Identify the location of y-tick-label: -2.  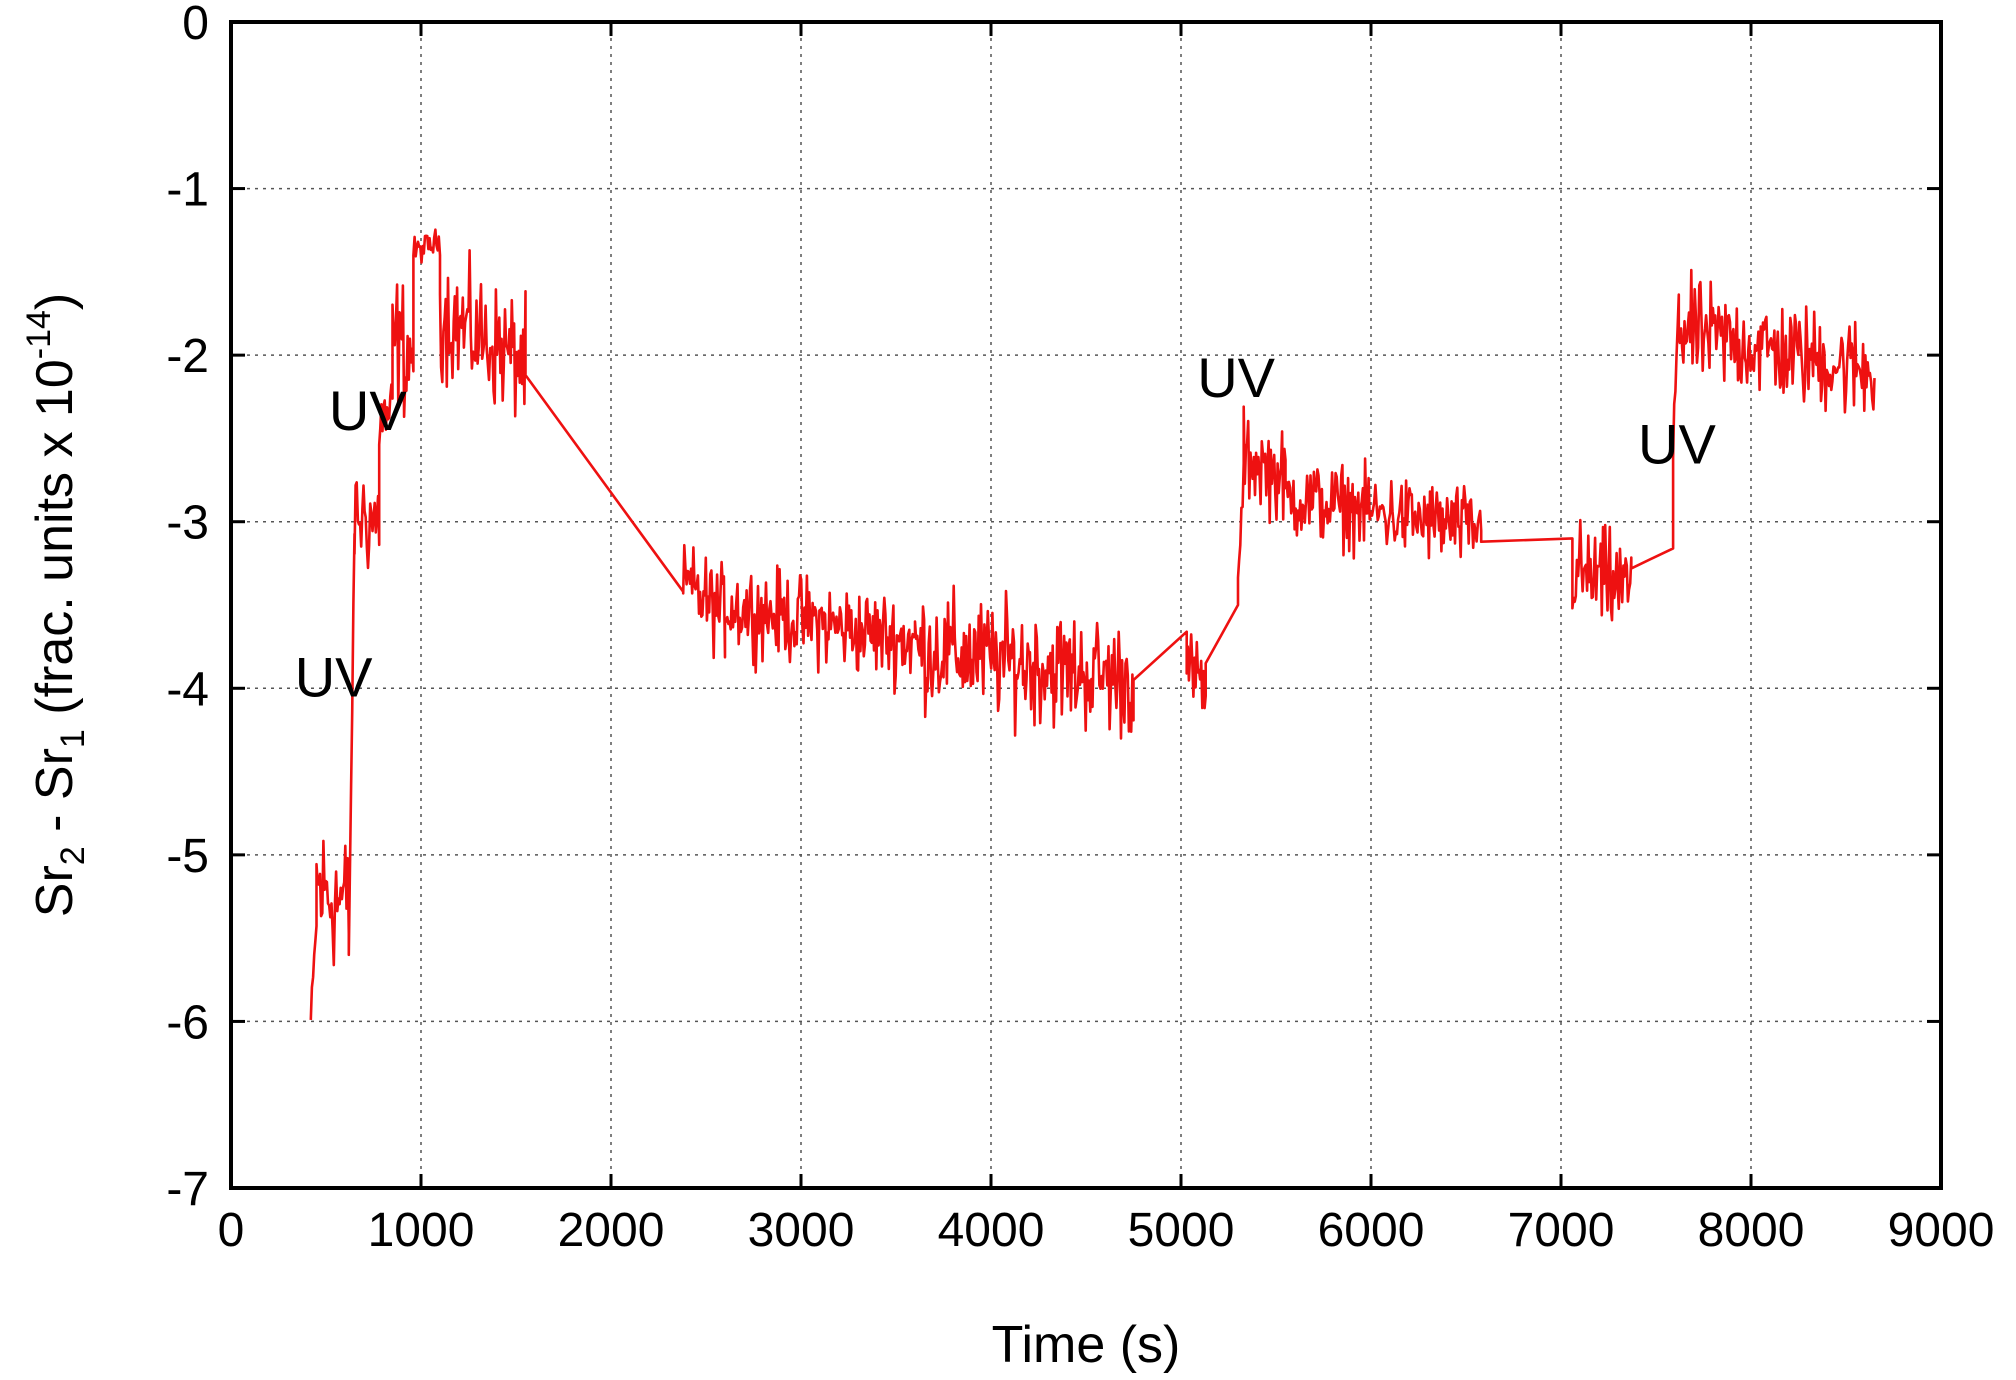
(187, 356).